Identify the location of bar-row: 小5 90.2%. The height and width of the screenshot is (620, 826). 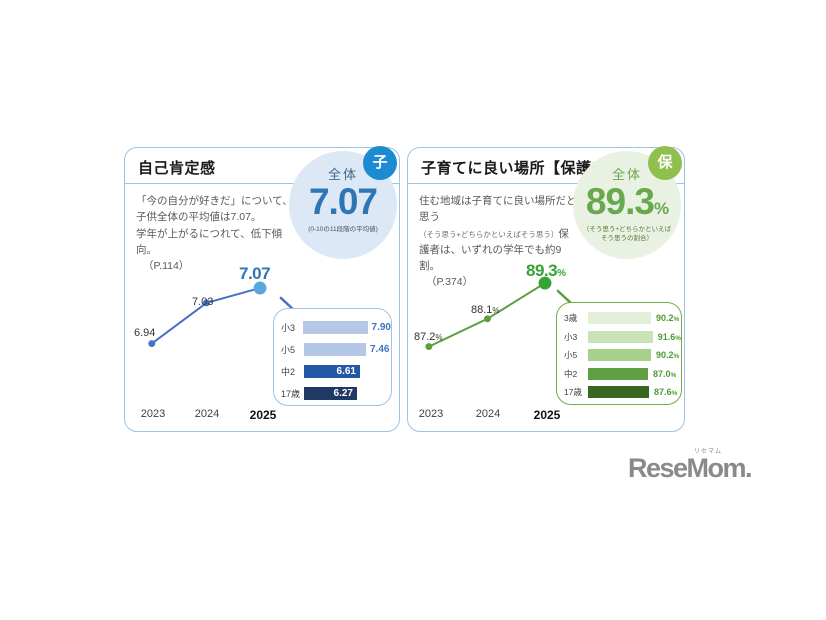
(619, 355).